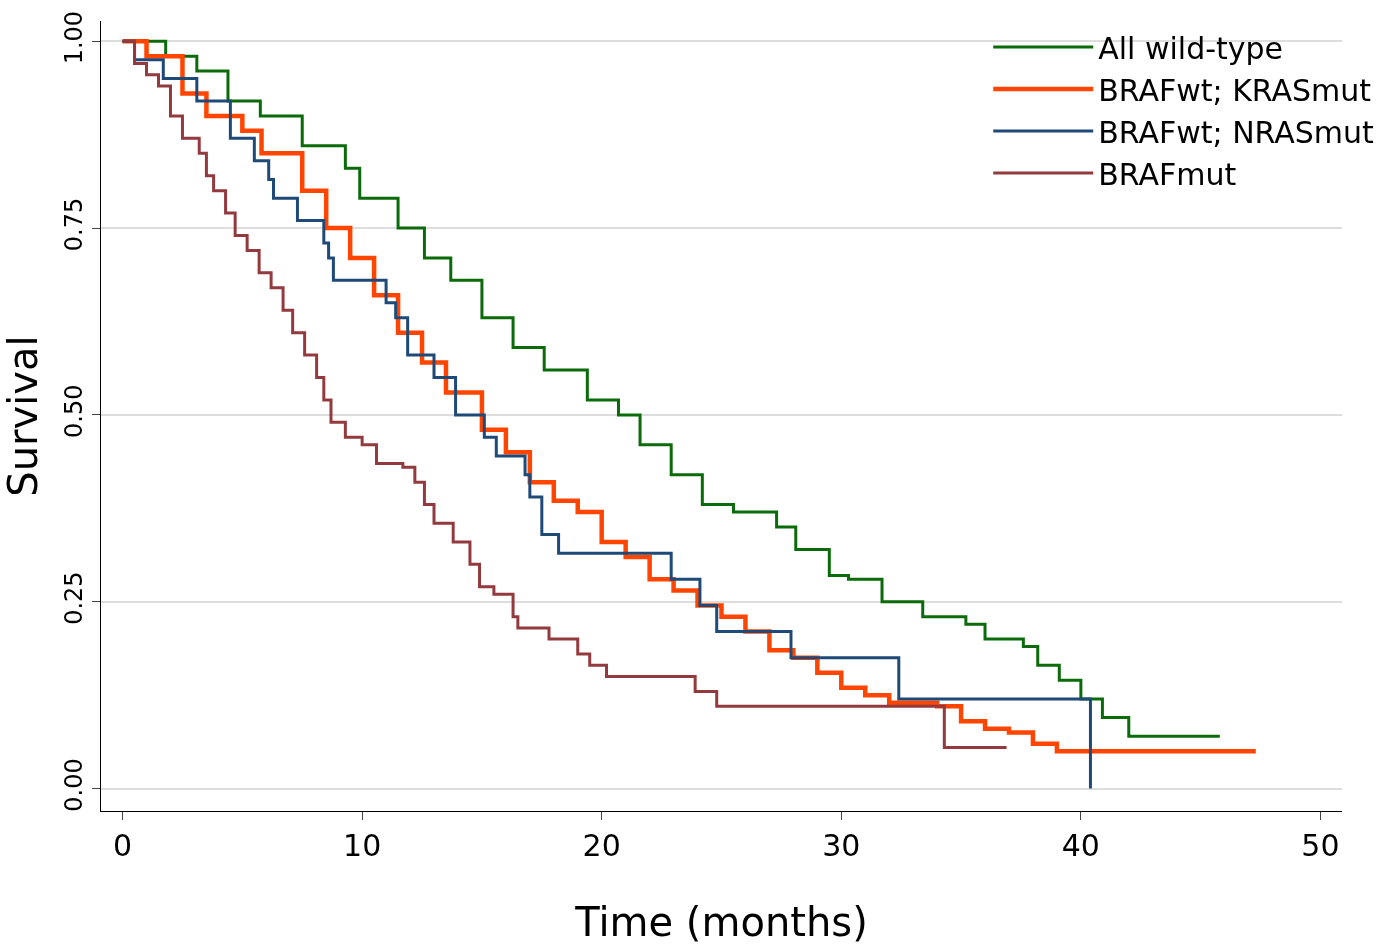  I want to click on x-tick-label: 30, so click(841, 845).